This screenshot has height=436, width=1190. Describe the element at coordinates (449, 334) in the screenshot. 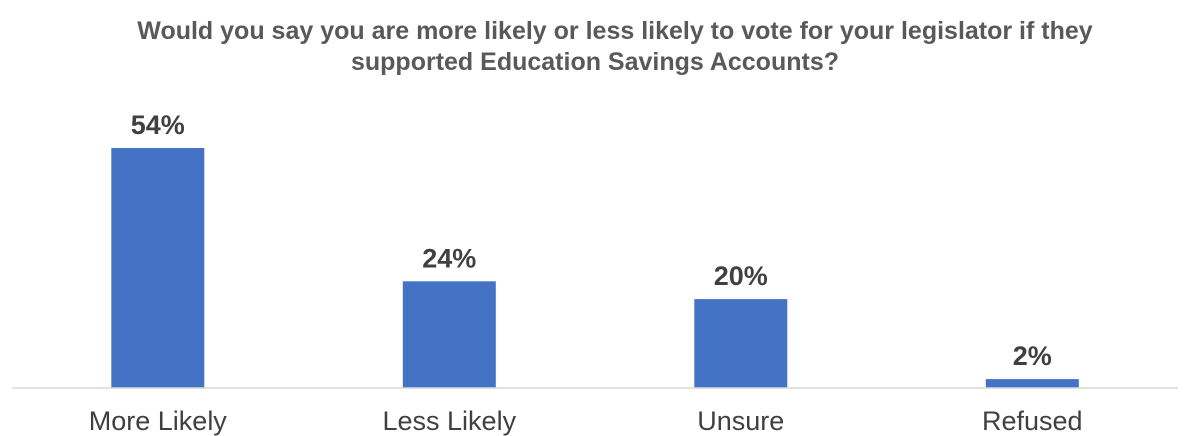

I see `bar-less-likely` at that location.